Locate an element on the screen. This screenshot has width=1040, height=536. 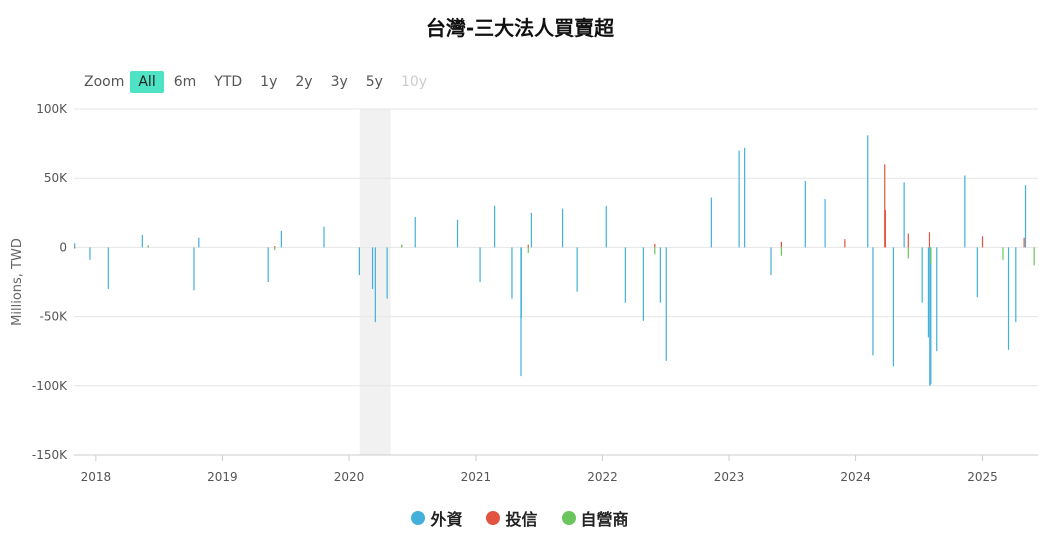
y-tick-label: -50K is located at coordinates (54, 317).